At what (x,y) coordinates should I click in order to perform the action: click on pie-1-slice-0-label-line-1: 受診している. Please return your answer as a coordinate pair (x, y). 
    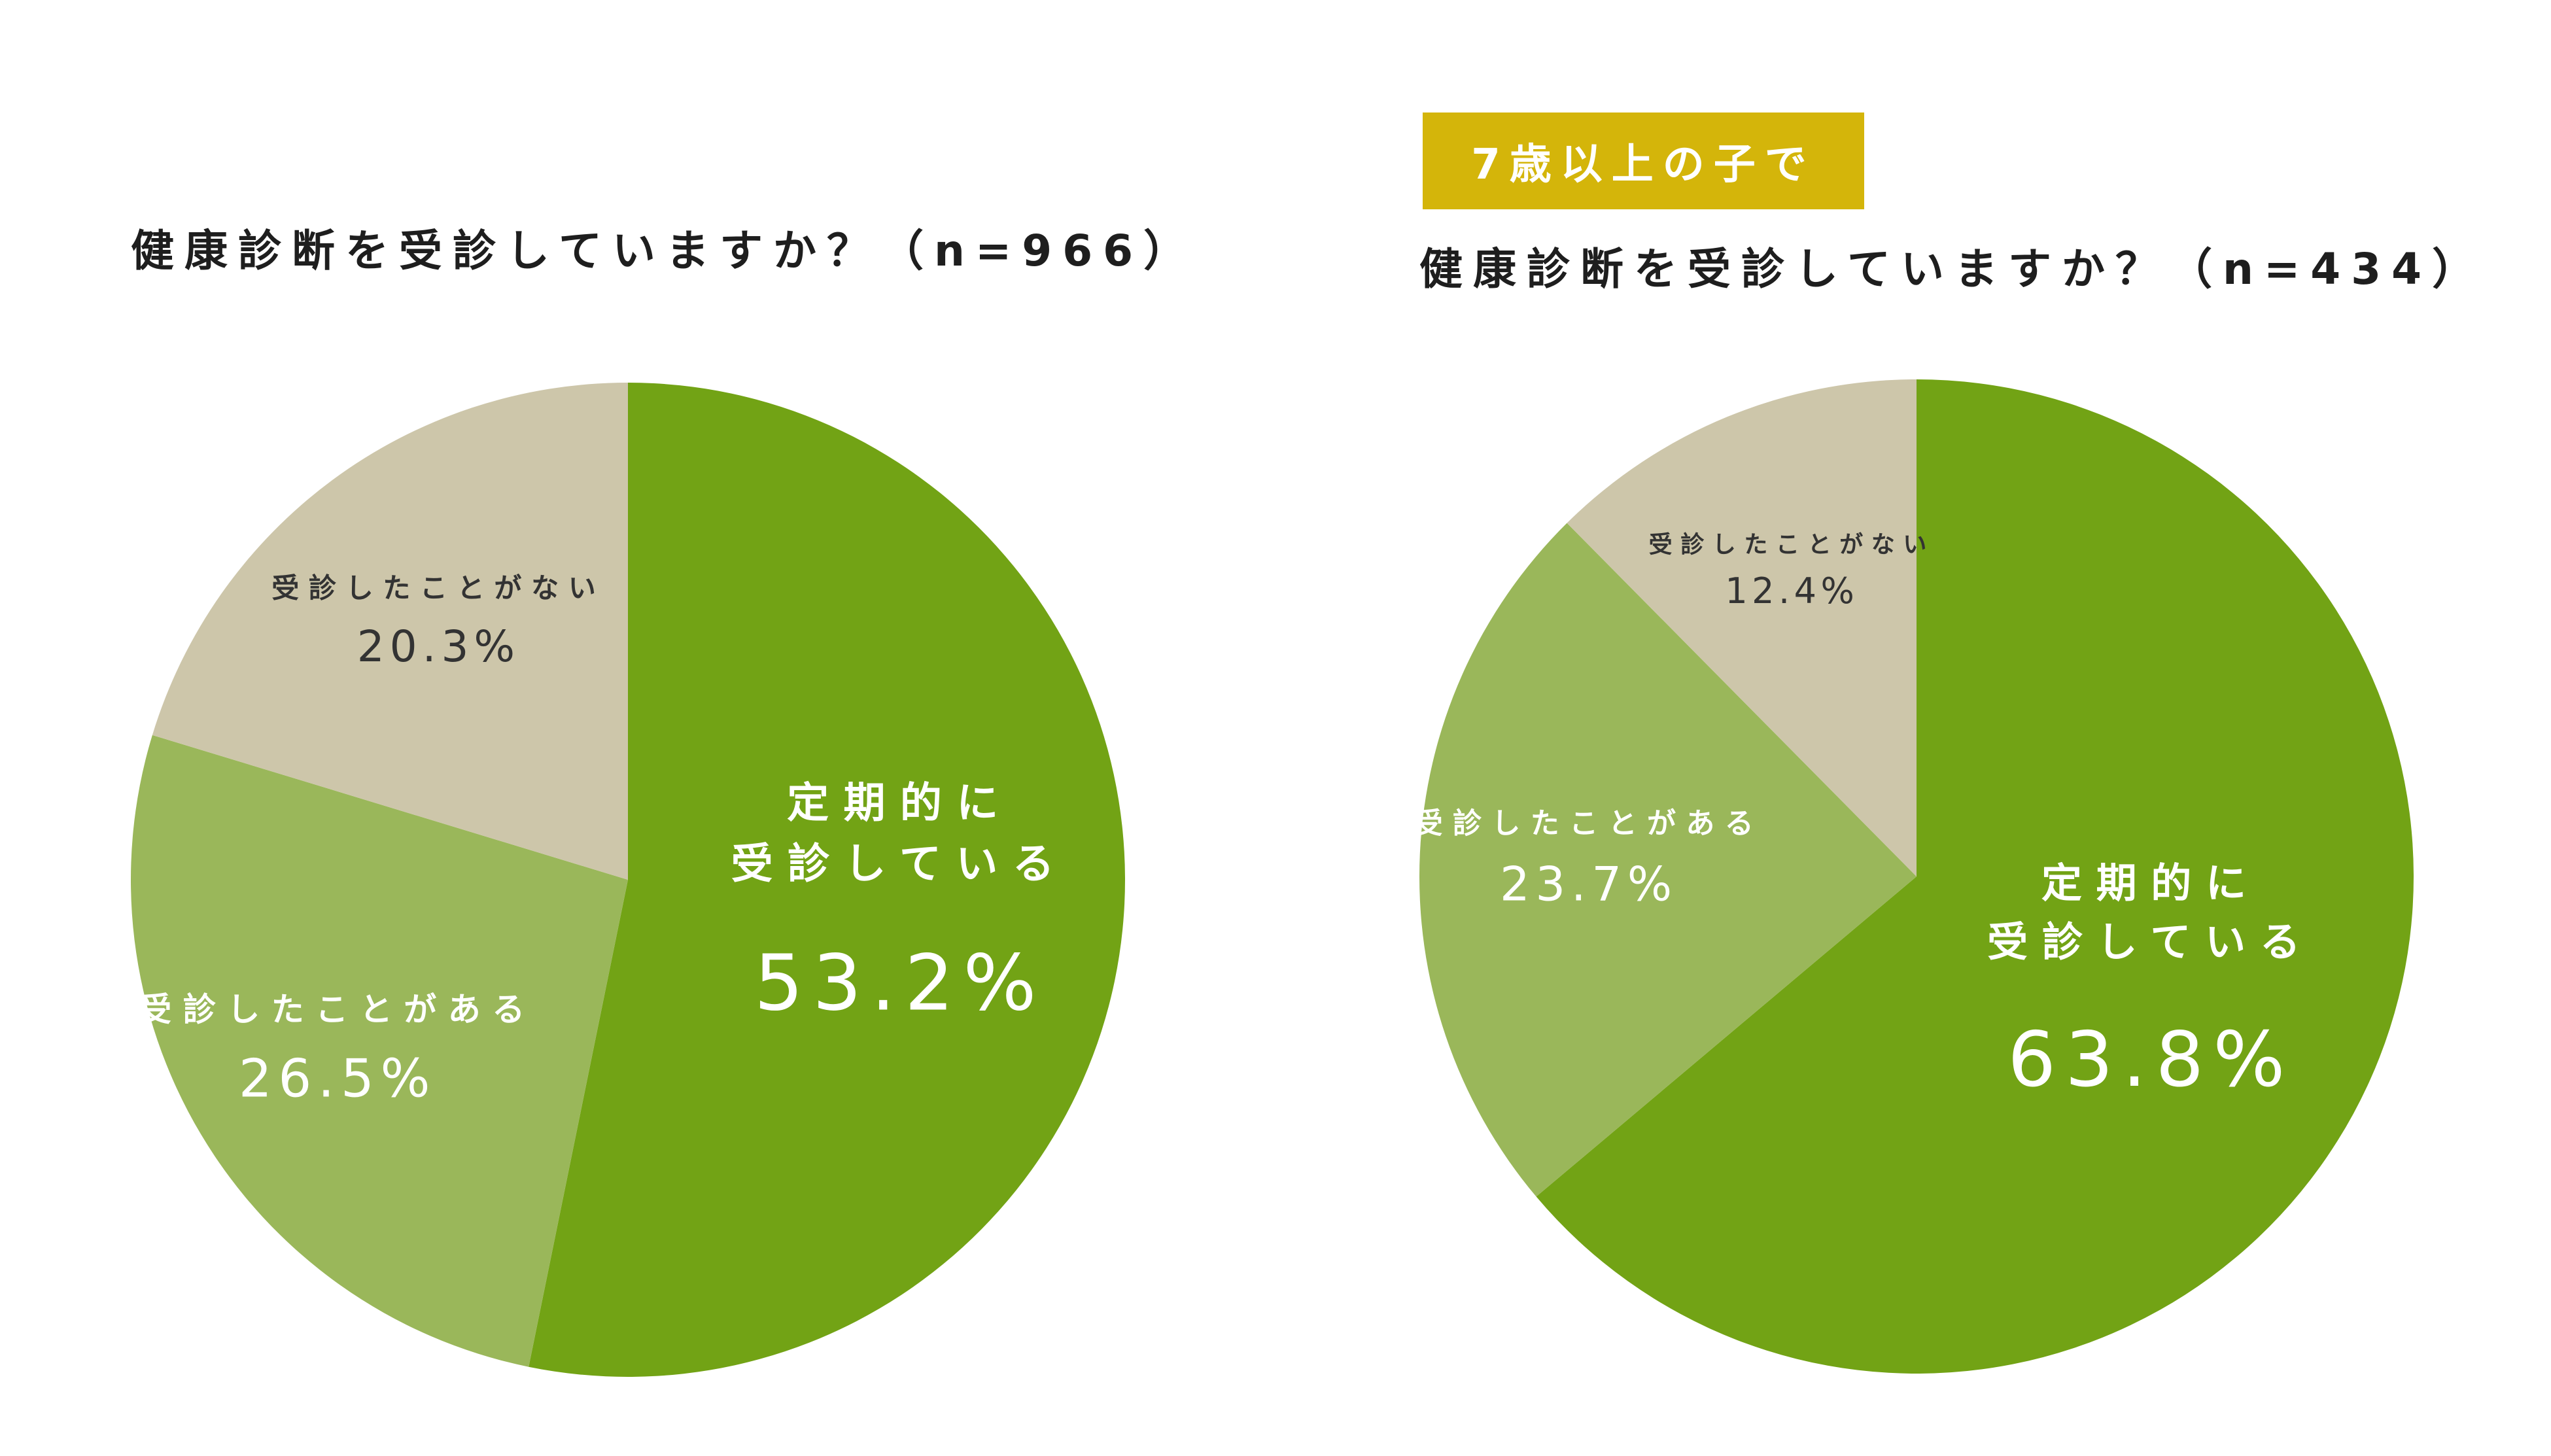
    Looking at the image, I should click on (2150, 941).